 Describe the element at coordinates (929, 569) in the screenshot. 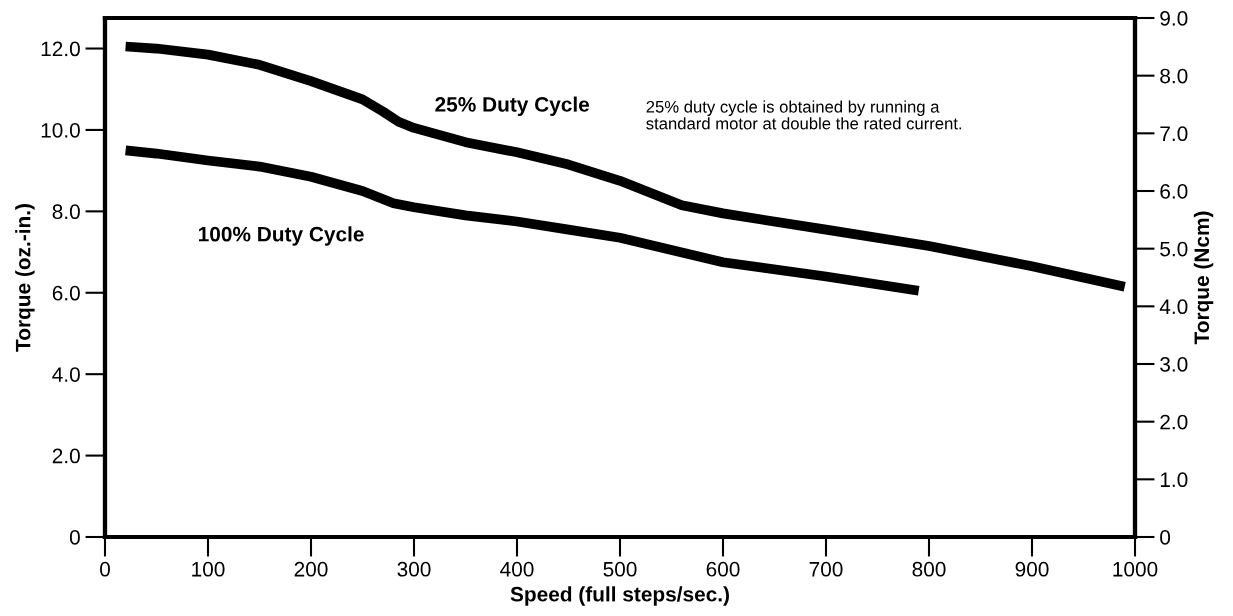

I see `x-tick-label: 800` at that location.